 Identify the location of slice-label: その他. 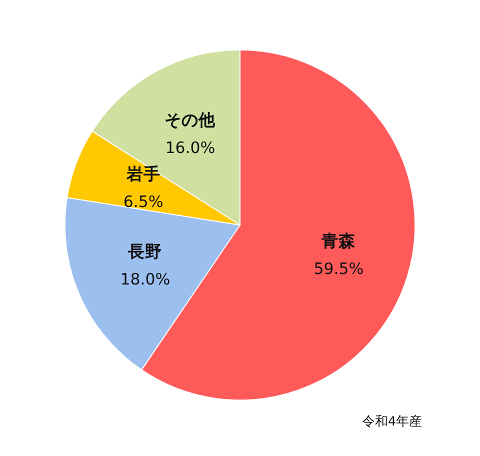
(190, 120).